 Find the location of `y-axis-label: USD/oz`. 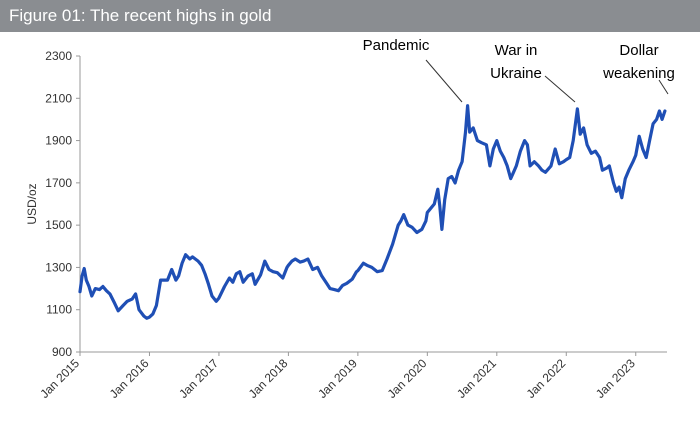

y-axis-label: USD/oz is located at coordinates (32, 203).